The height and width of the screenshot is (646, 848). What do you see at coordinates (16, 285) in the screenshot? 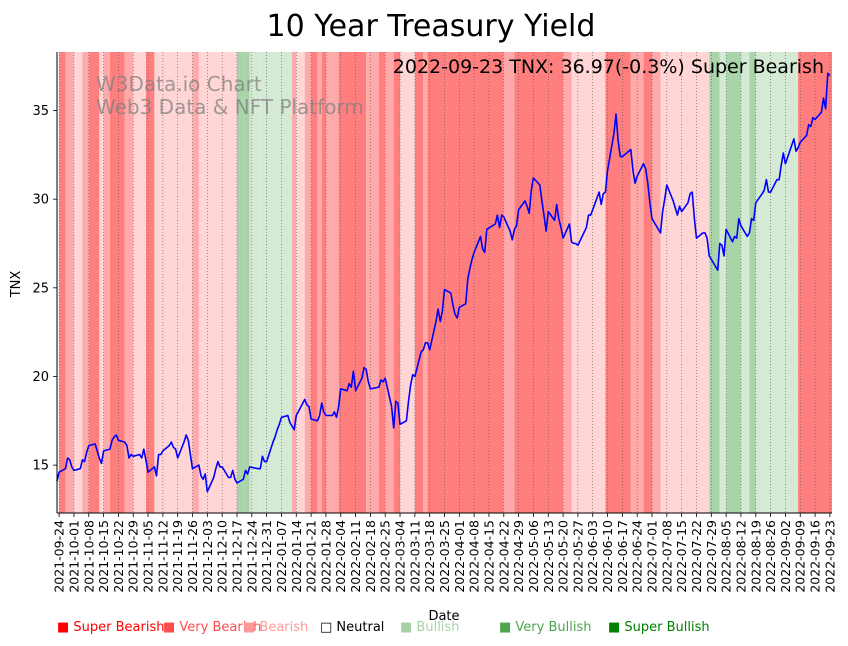
I see `y-axis-label: TNX` at bounding box center [16, 285].